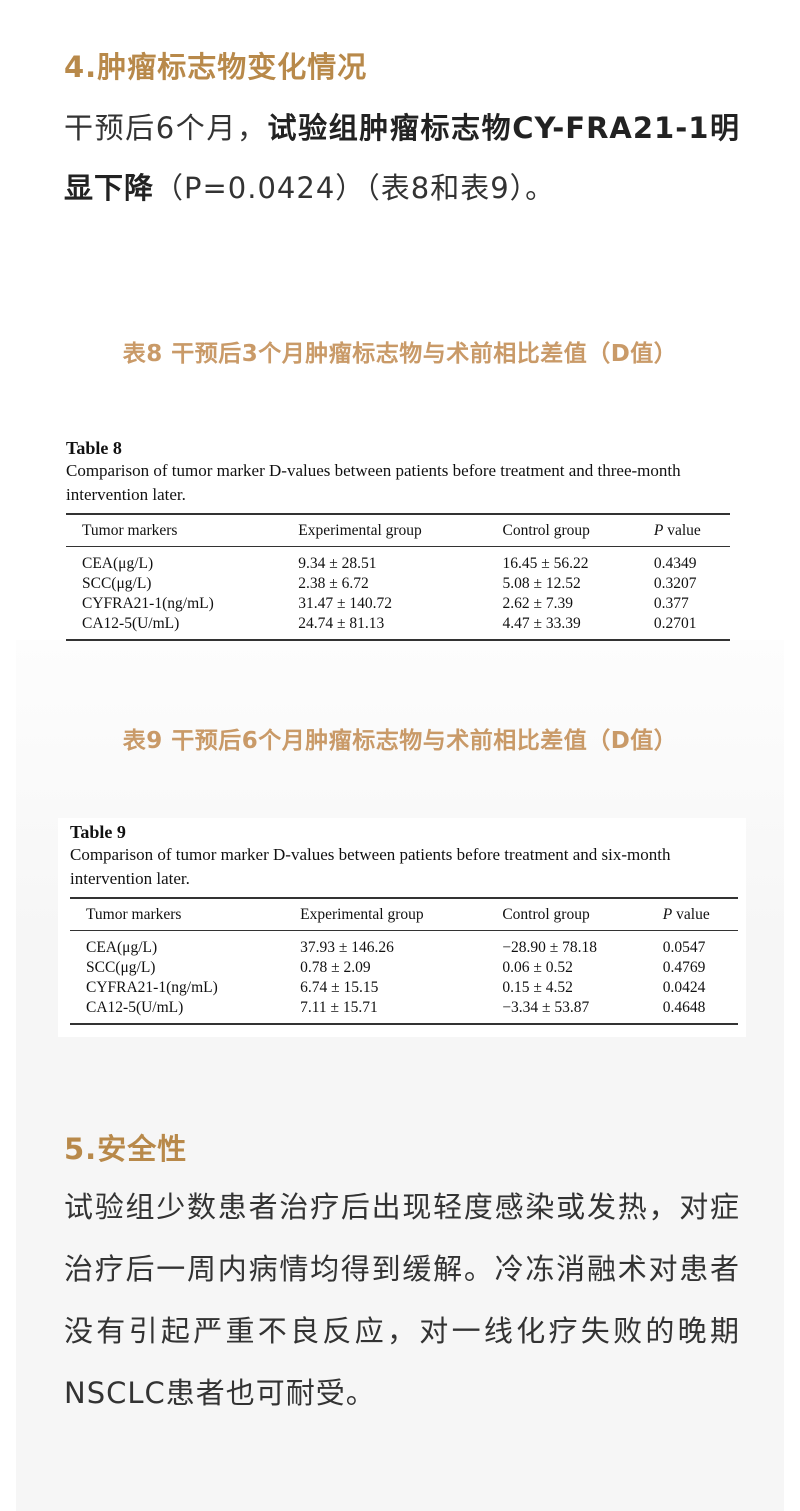 The width and height of the screenshot is (800, 1511). What do you see at coordinates (339, 987) in the screenshot?
I see `cell: 6.74 ± 15.15` at bounding box center [339, 987].